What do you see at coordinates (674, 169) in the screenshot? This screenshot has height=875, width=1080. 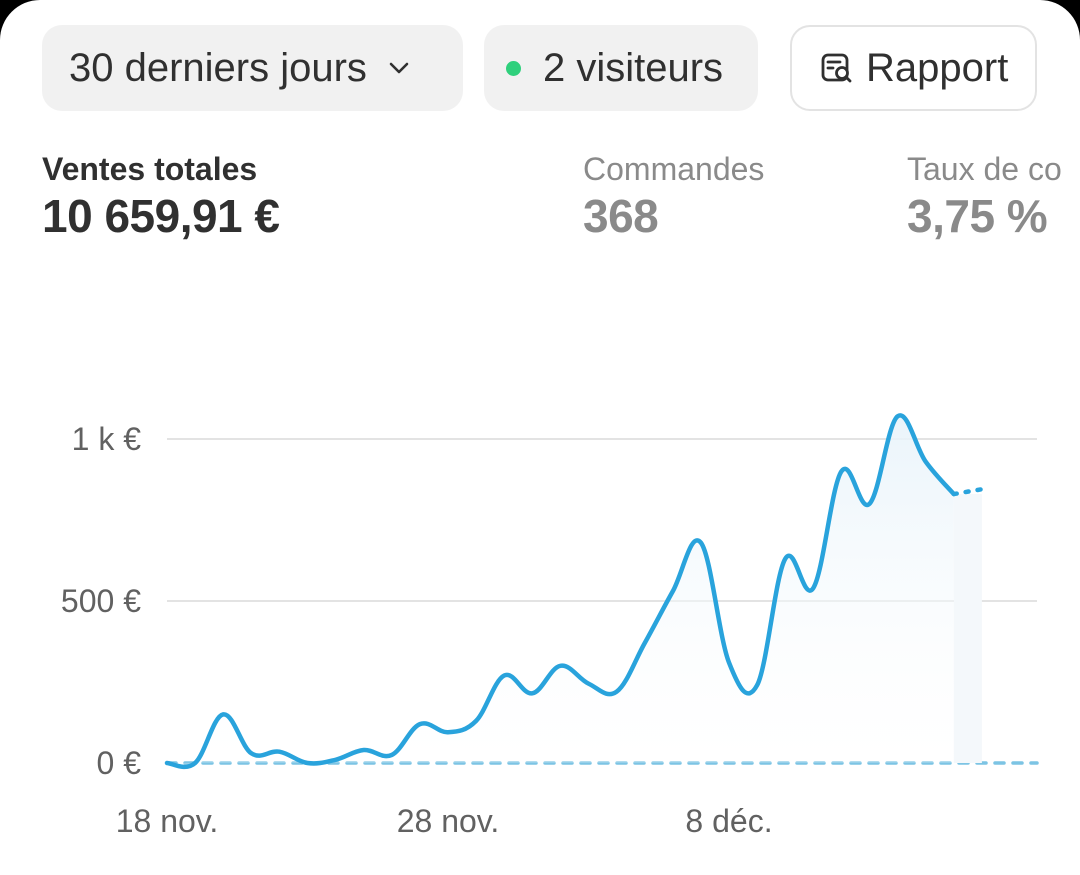 I see `metric-label: Commandes` at bounding box center [674, 169].